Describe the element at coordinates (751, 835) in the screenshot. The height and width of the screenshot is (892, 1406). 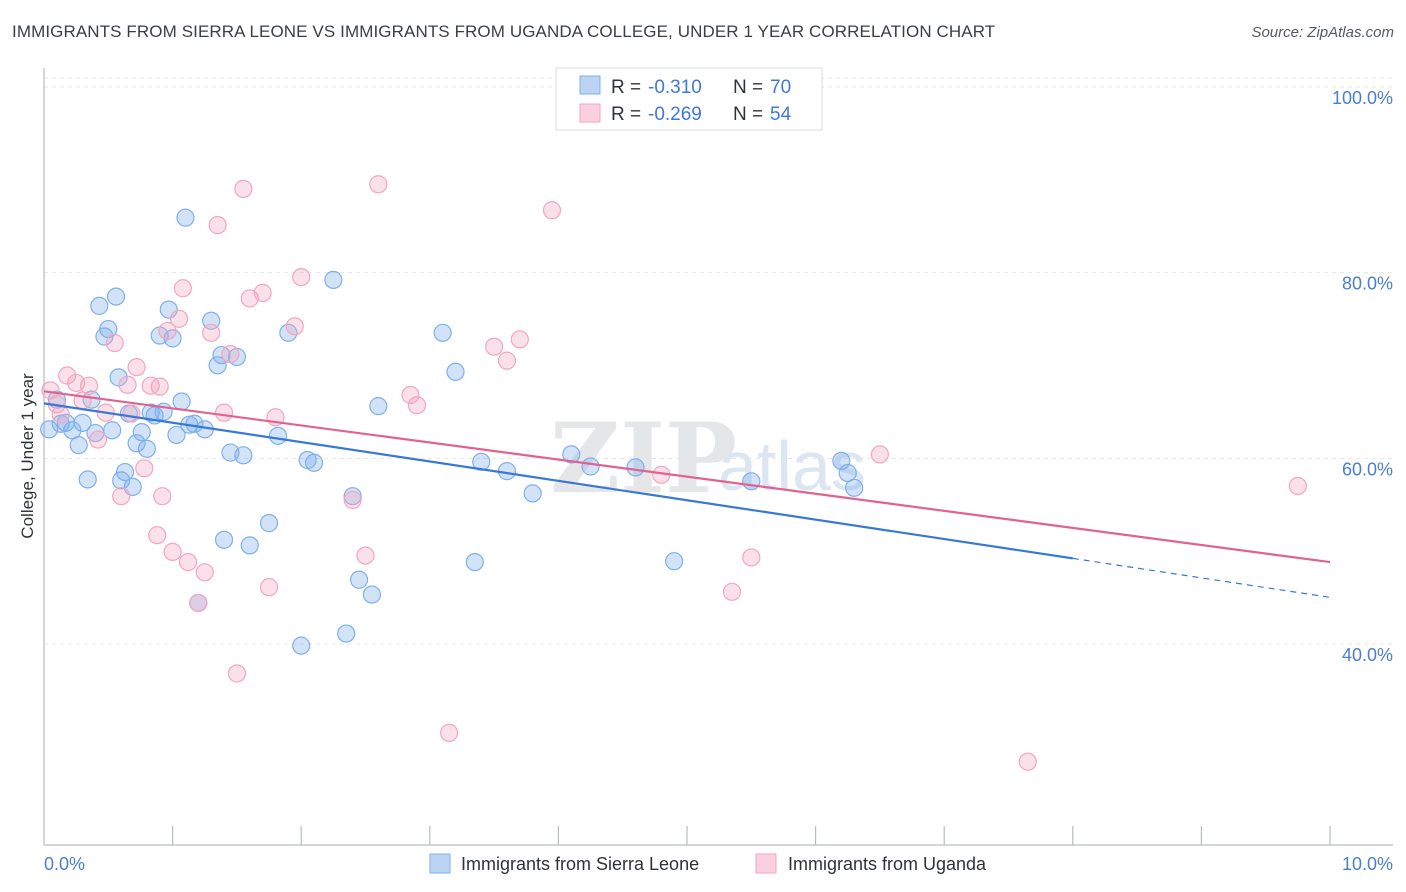
I see `x-axis-ticks` at that location.